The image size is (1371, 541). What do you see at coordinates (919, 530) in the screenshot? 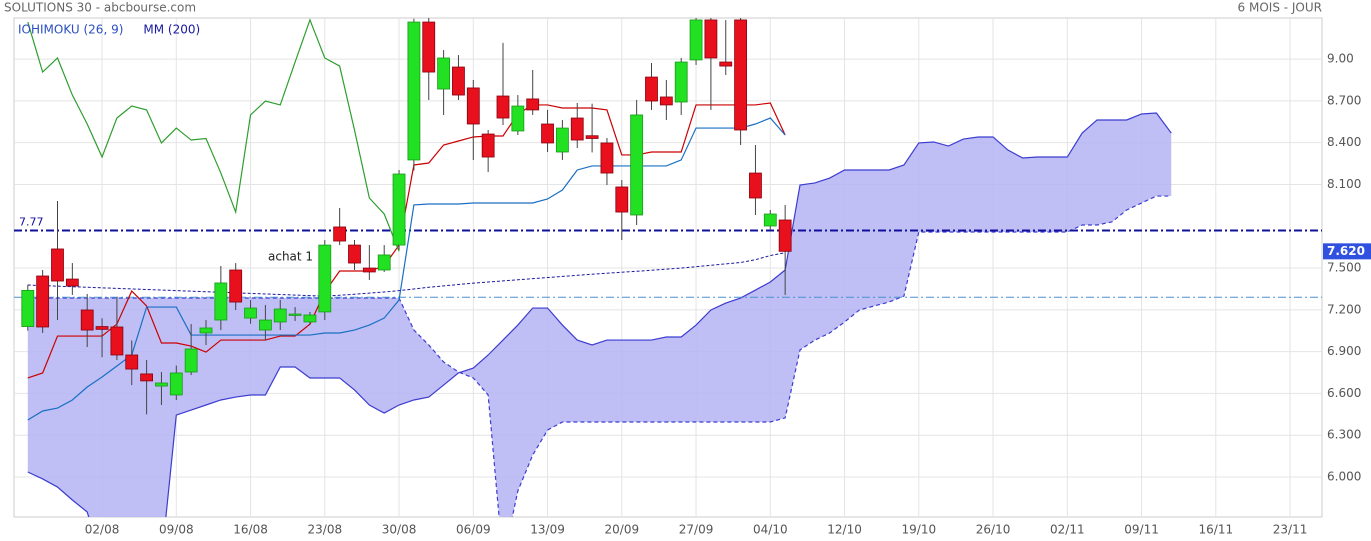
I see `x-tick-label: 19/10` at bounding box center [919, 530].